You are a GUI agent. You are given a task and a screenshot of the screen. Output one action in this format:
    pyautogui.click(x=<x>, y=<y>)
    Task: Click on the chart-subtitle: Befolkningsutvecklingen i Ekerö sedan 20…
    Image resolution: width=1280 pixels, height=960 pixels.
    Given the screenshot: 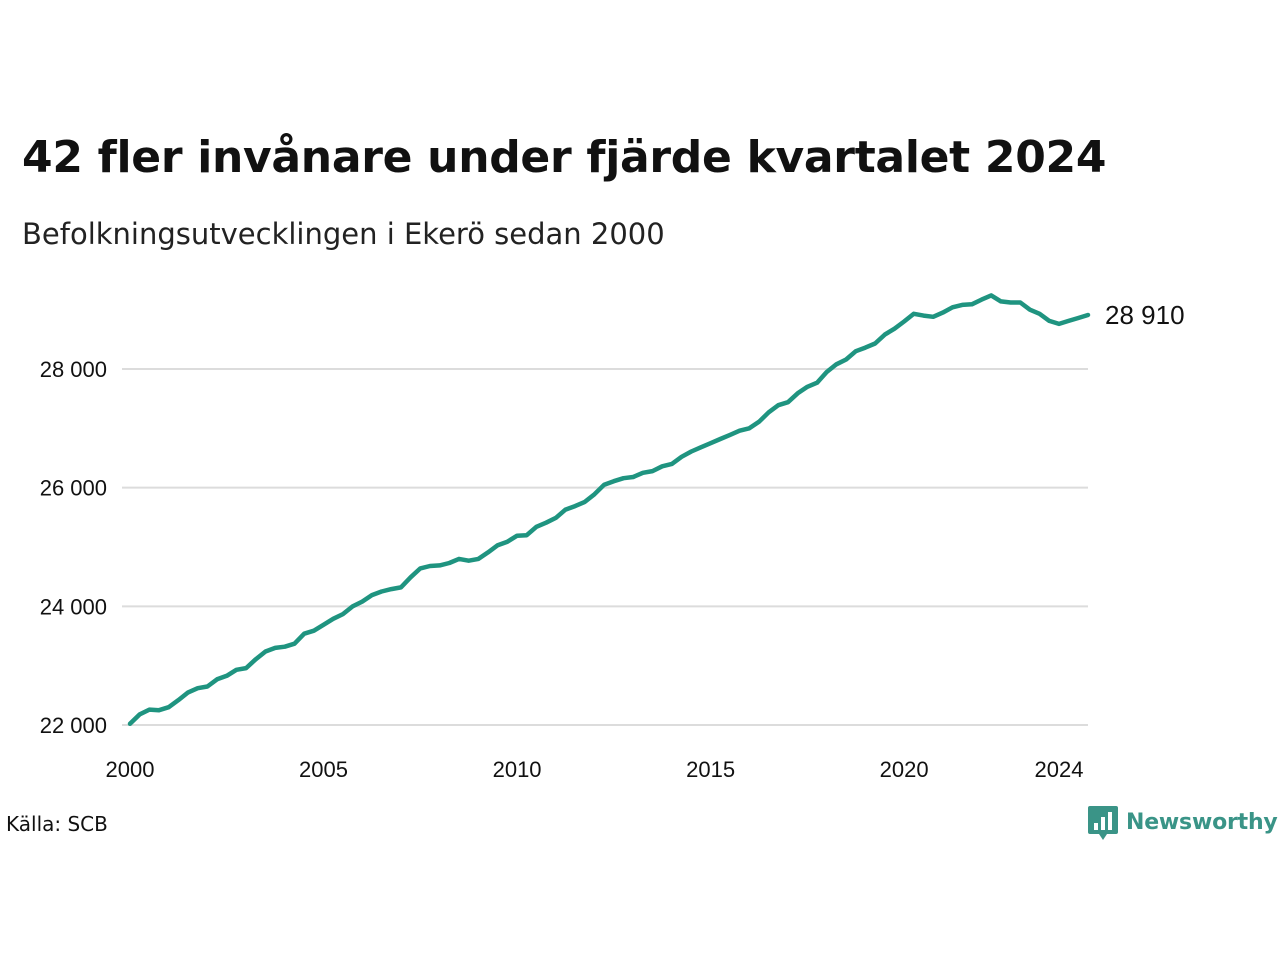 What is the action you would take?
    pyautogui.click(x=343, y=234)
    